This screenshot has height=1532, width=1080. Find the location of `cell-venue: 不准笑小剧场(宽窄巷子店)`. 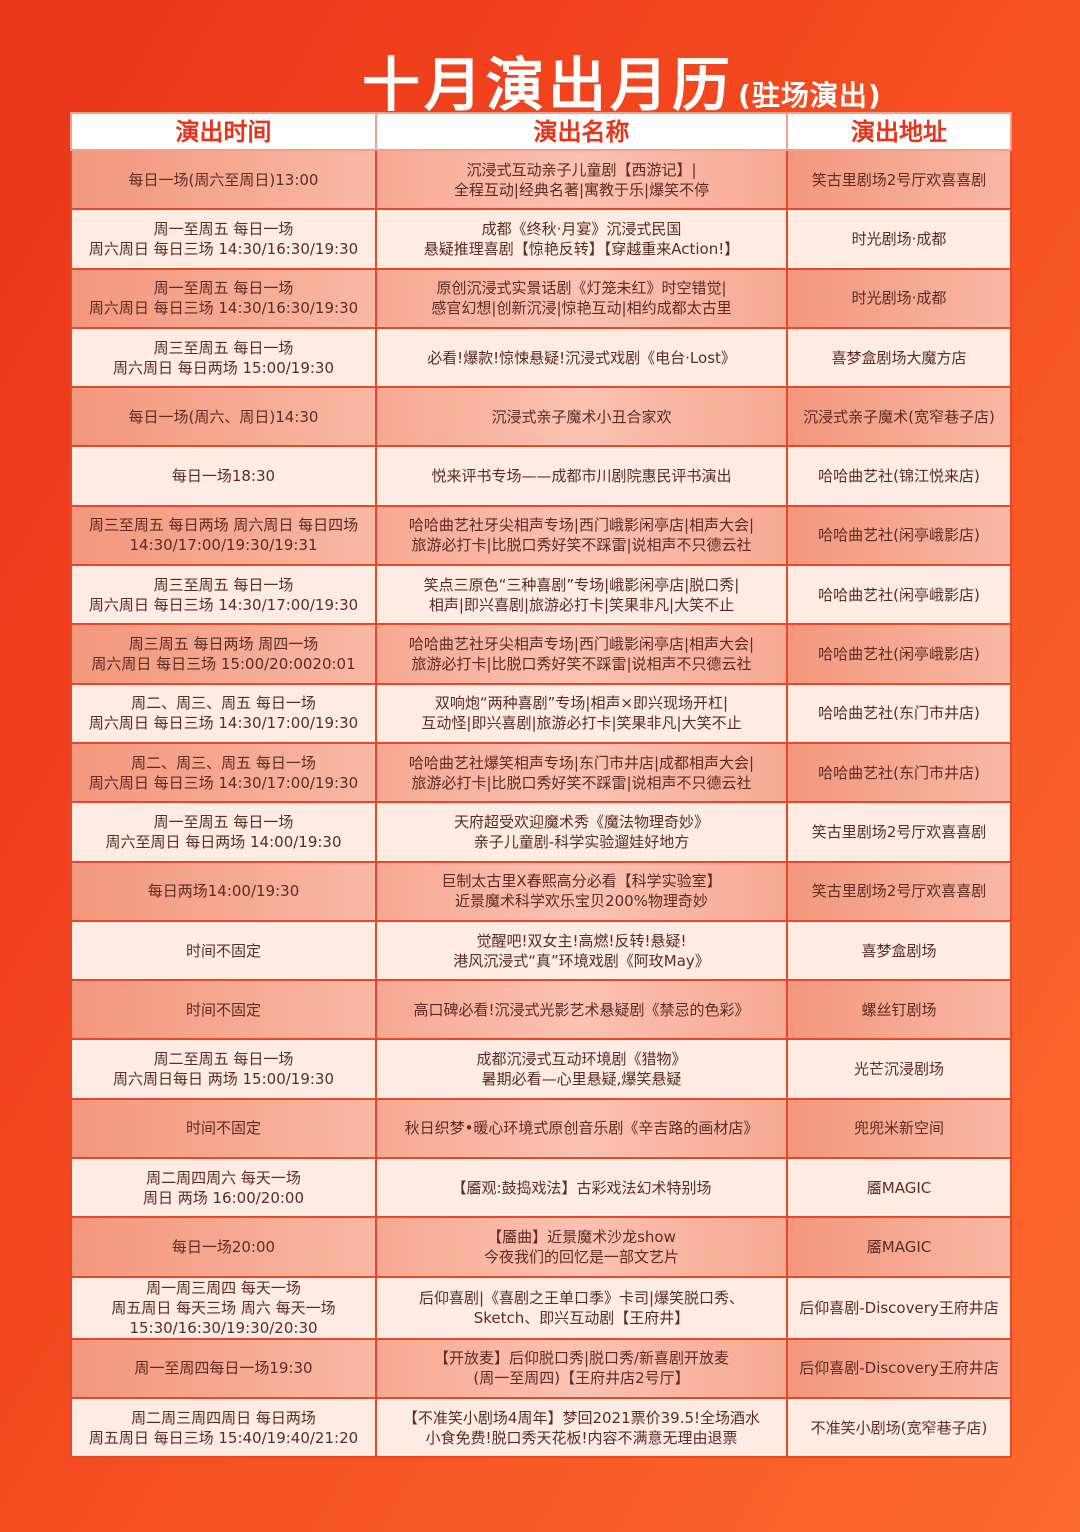

cell-venue: 不准笑小剧场(宽窄巷子店) is located at coordinates (899, 1427).